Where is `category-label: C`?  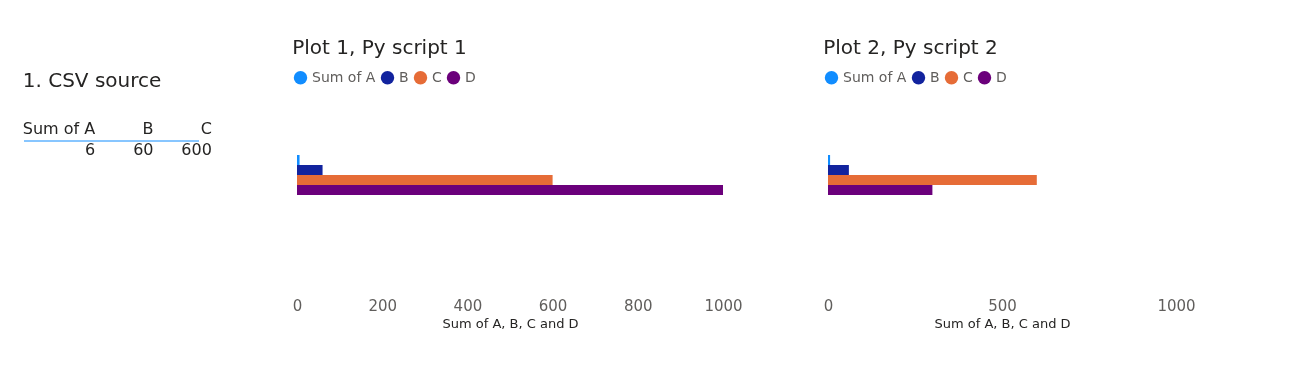
category-label: C is located at coordinates (206, 128).